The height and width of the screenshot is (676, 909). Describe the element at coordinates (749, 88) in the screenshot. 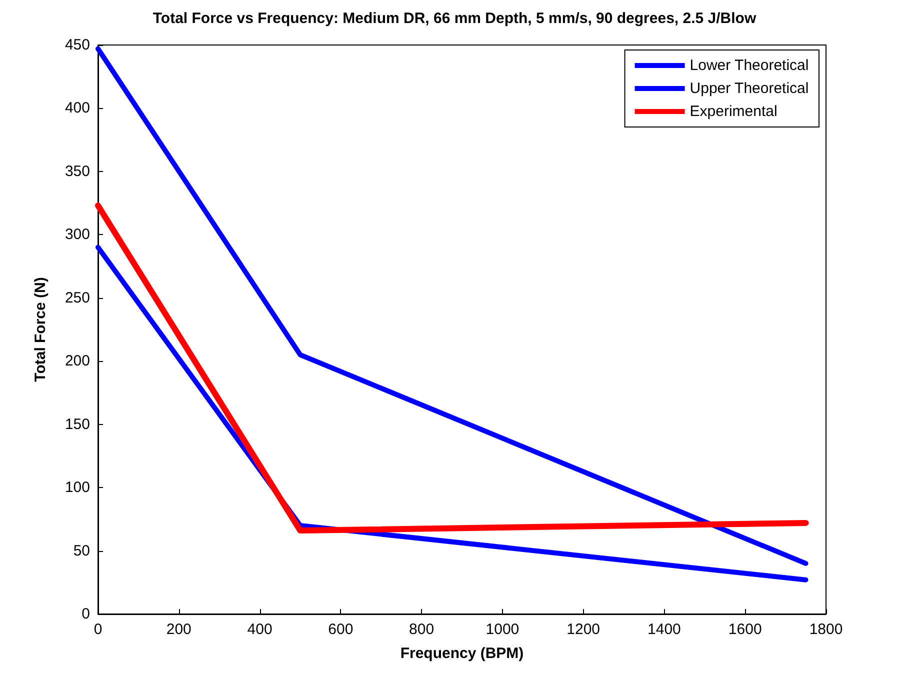

I see `legend-label: Upper Theoretical` at that location.